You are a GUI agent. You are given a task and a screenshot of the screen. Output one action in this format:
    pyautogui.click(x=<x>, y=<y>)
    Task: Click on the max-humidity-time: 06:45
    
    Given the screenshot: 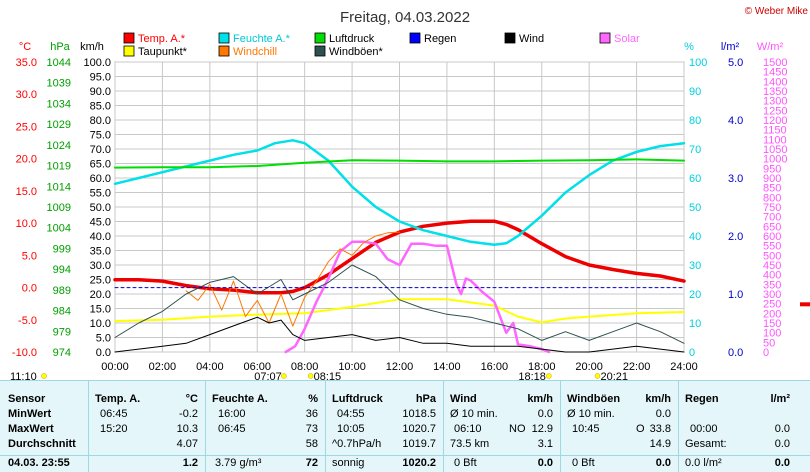 What is the action you would take?
    pyautogui.click(x=232, y=429)
    